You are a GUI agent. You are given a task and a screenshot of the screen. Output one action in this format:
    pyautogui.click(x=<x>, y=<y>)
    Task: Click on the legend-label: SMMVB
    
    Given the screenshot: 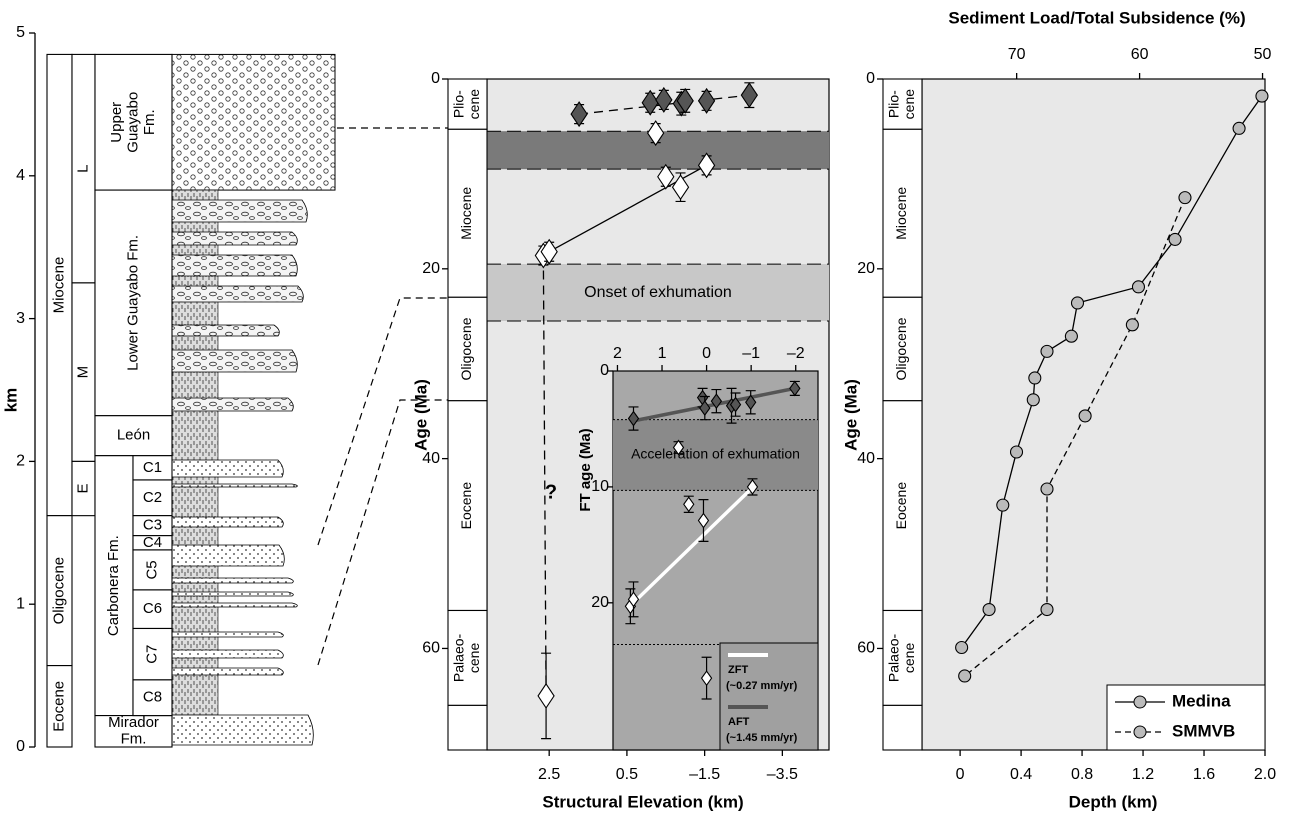 What is the action you would take?
    pyautogui.click(x=1203, y=730)
    